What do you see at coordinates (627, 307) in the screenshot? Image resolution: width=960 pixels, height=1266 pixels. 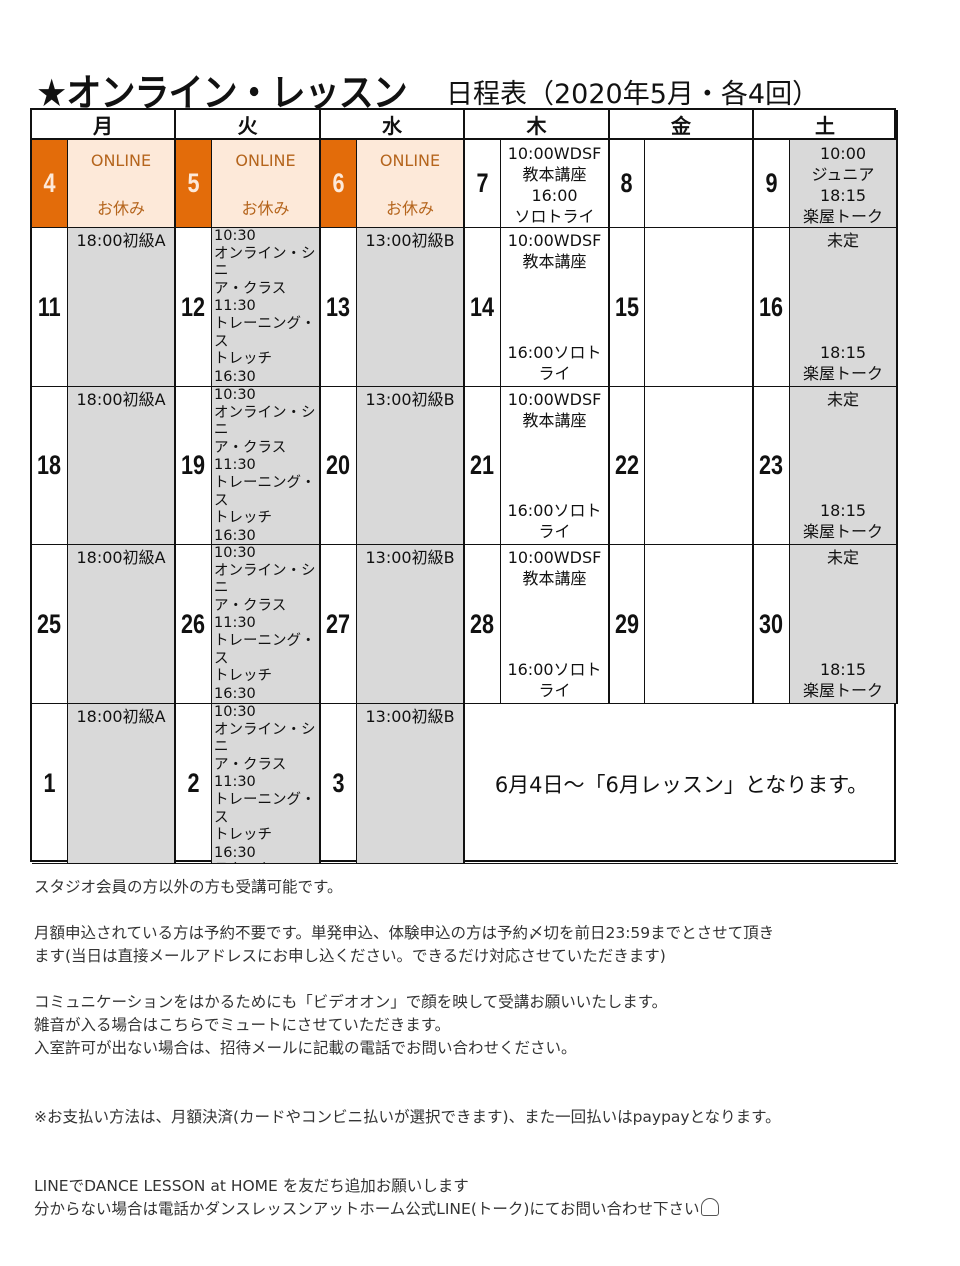 I see `date-cell: 15` at bounding box center [627, 307].